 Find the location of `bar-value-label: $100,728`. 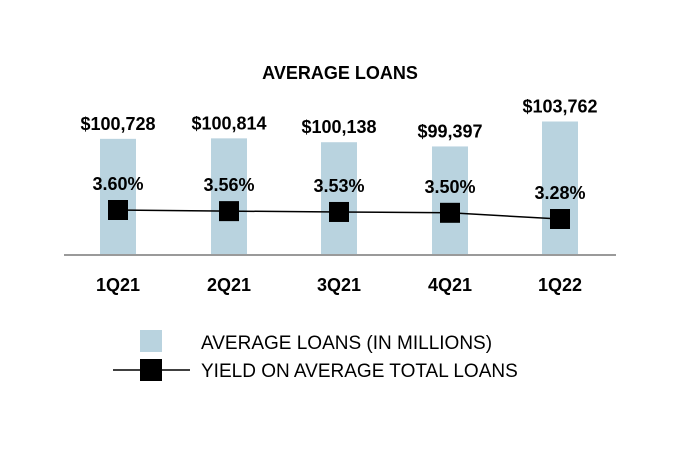

bar-value-label: $100,728 is located at coordinates (117, 124).